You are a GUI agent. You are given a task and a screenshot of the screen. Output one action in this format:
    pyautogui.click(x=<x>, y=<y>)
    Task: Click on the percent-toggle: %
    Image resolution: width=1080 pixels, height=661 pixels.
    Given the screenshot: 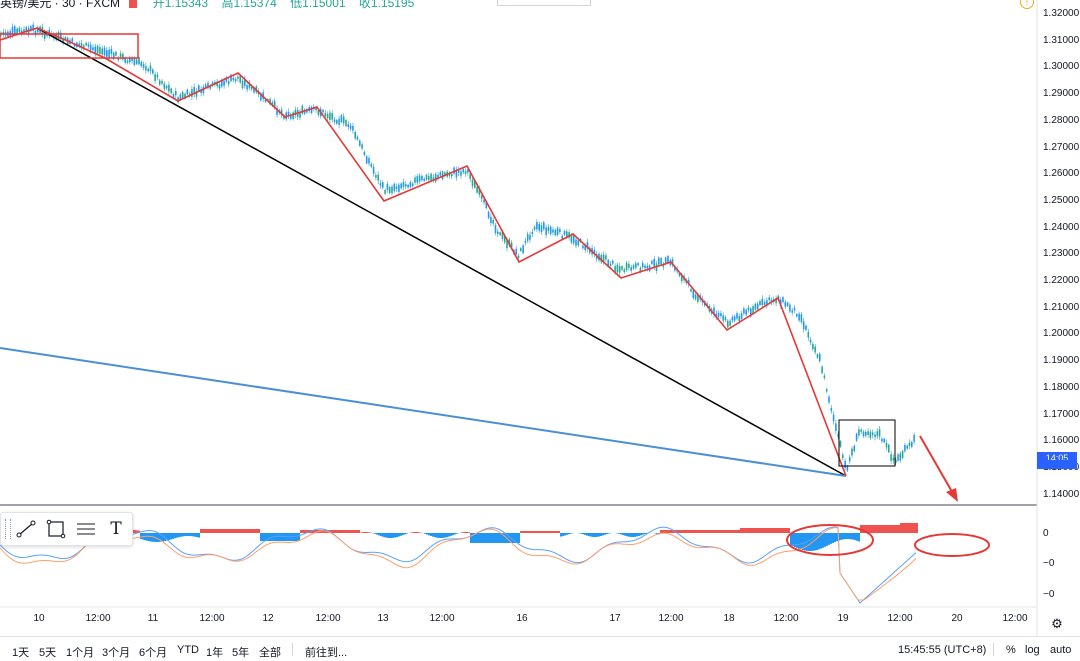 What is the action you would take?
    pyautogui.click(x=1011, y=650)
    